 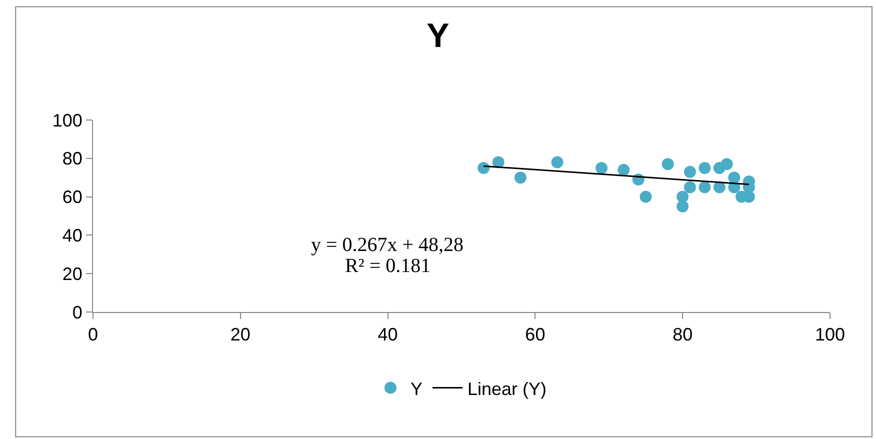 What do you see at coordinates (830, 334) in the screenshot?
I see `x-tick-label: 100` at bounding box center [830, 334].